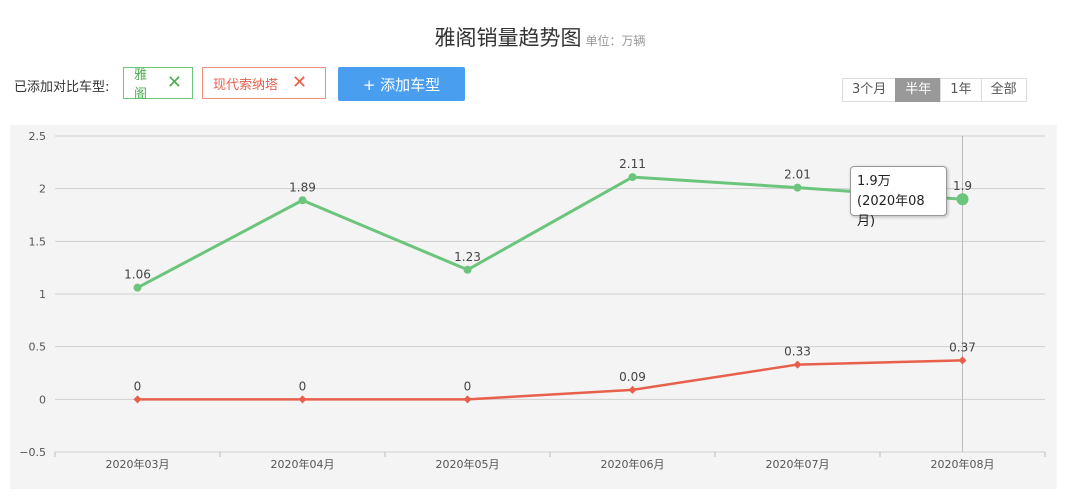  What do you see at coordinates (38, 241) in the screenshot?
I see `y-tick-label: 1.5` at bounding box center [38, 241].